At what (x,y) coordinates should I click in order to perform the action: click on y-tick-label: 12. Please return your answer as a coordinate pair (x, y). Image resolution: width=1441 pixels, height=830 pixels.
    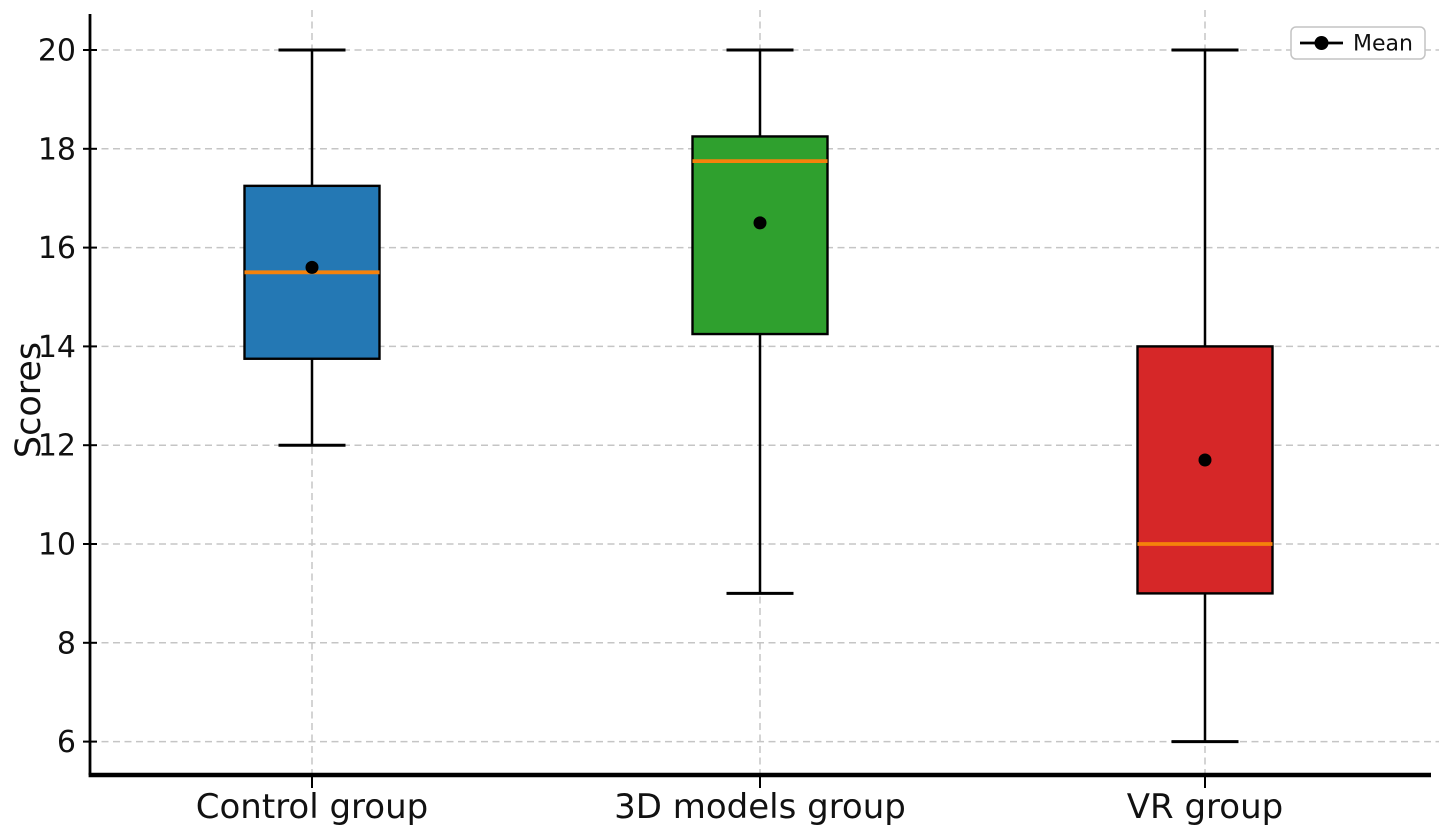
    Looking at the image, I should click on (57, 446).